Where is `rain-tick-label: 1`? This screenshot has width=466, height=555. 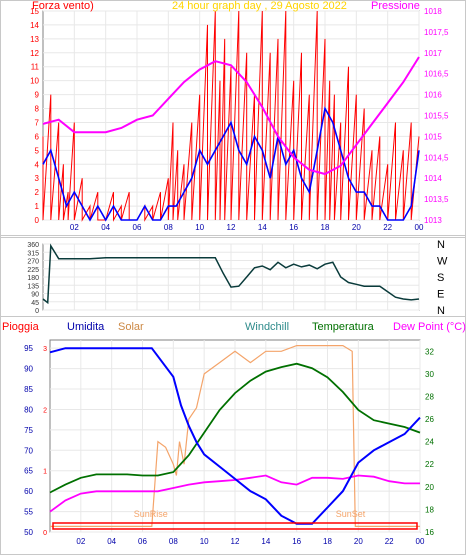 rain-tick-label: 1 is located at coordinates (45, 472).